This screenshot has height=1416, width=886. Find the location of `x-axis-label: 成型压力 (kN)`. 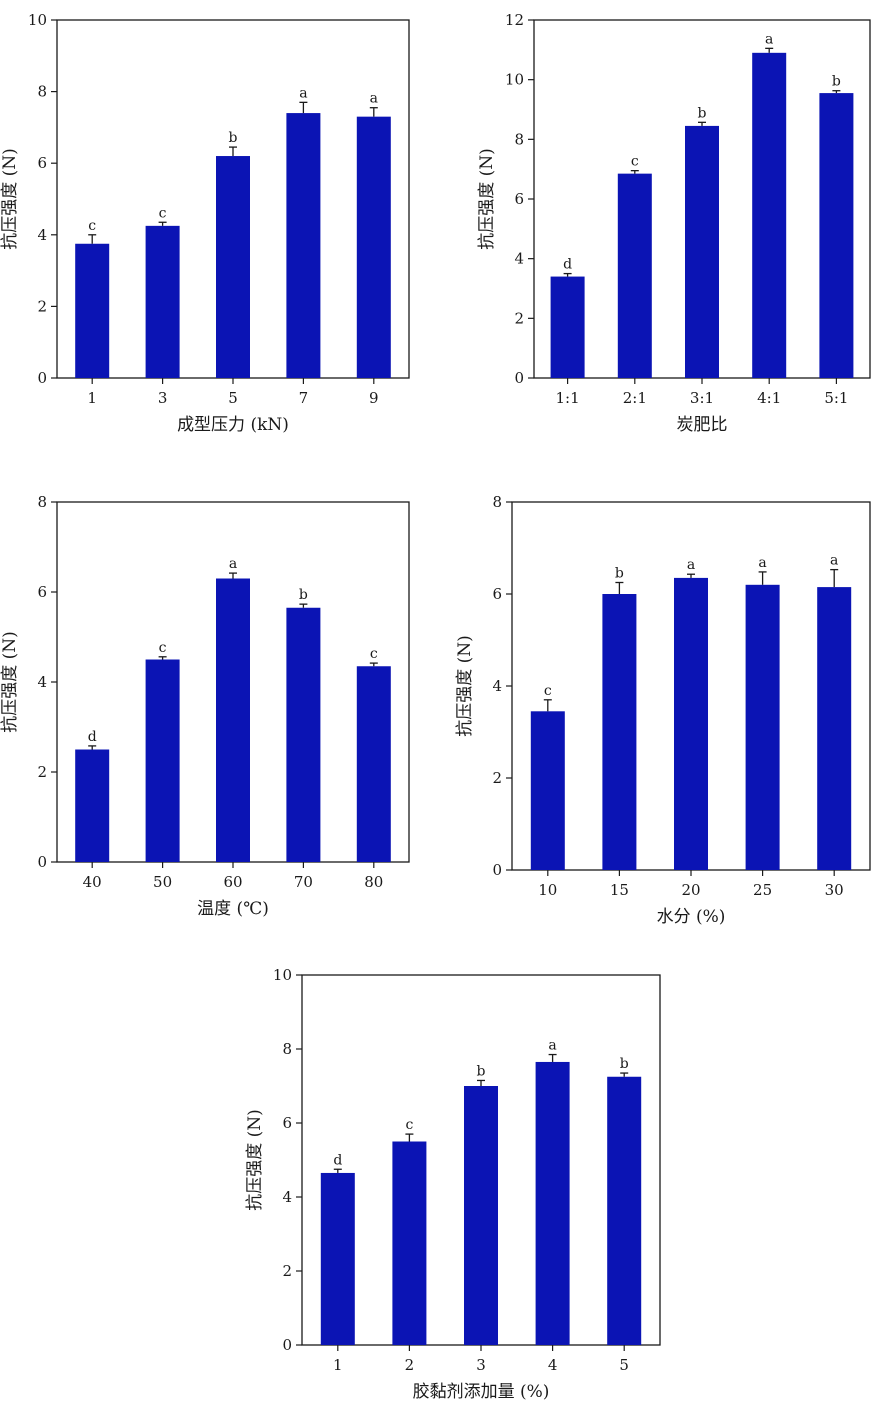

x-axis-label: 成型压力 (kN) is located at coordinates (233, 425).